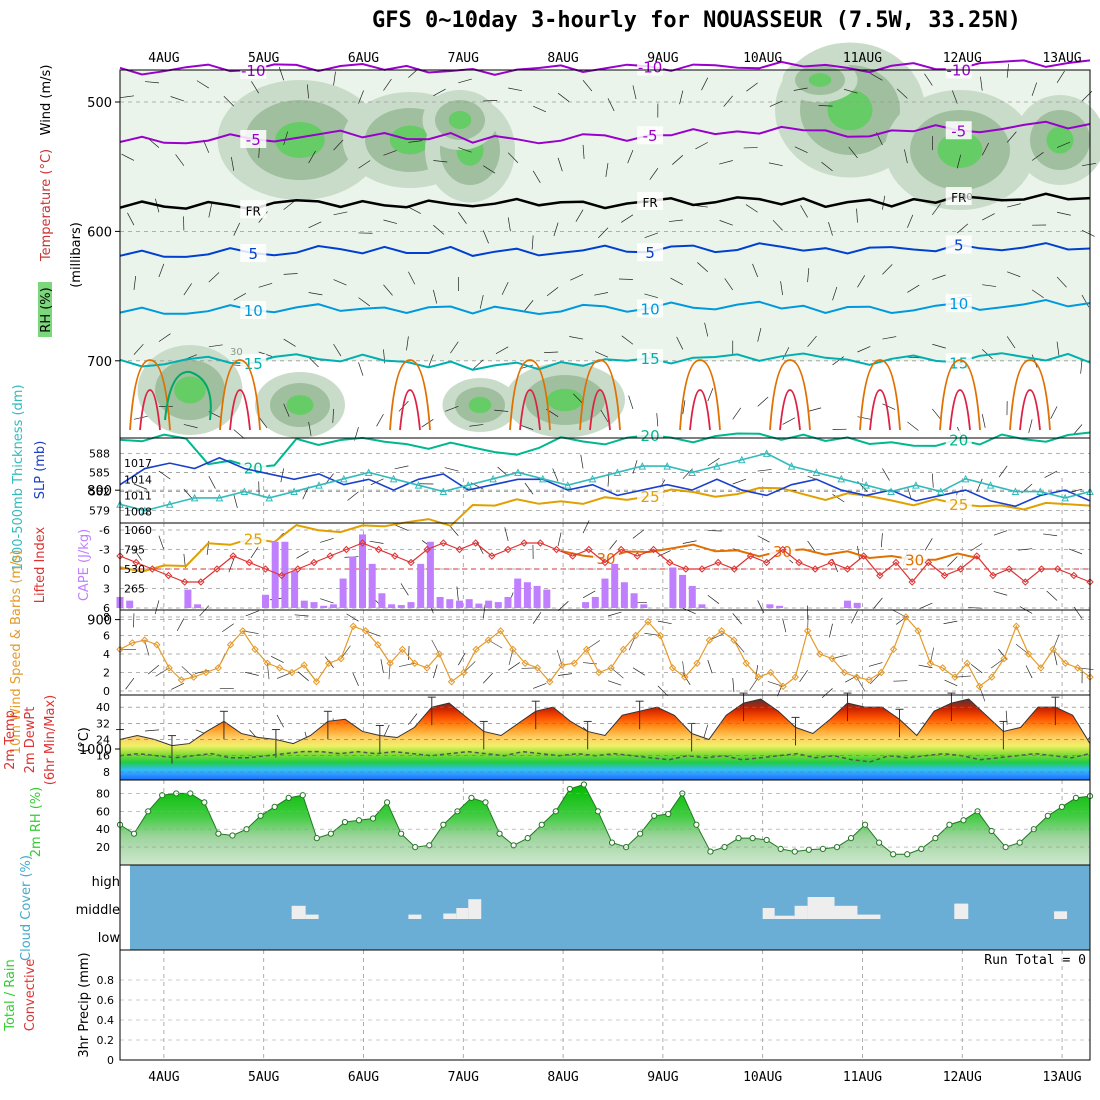 The height and width of the screenshot is (1100, 1100). I want to click on ylabel-rh2m: 2m RH (%), so click(36, 822).